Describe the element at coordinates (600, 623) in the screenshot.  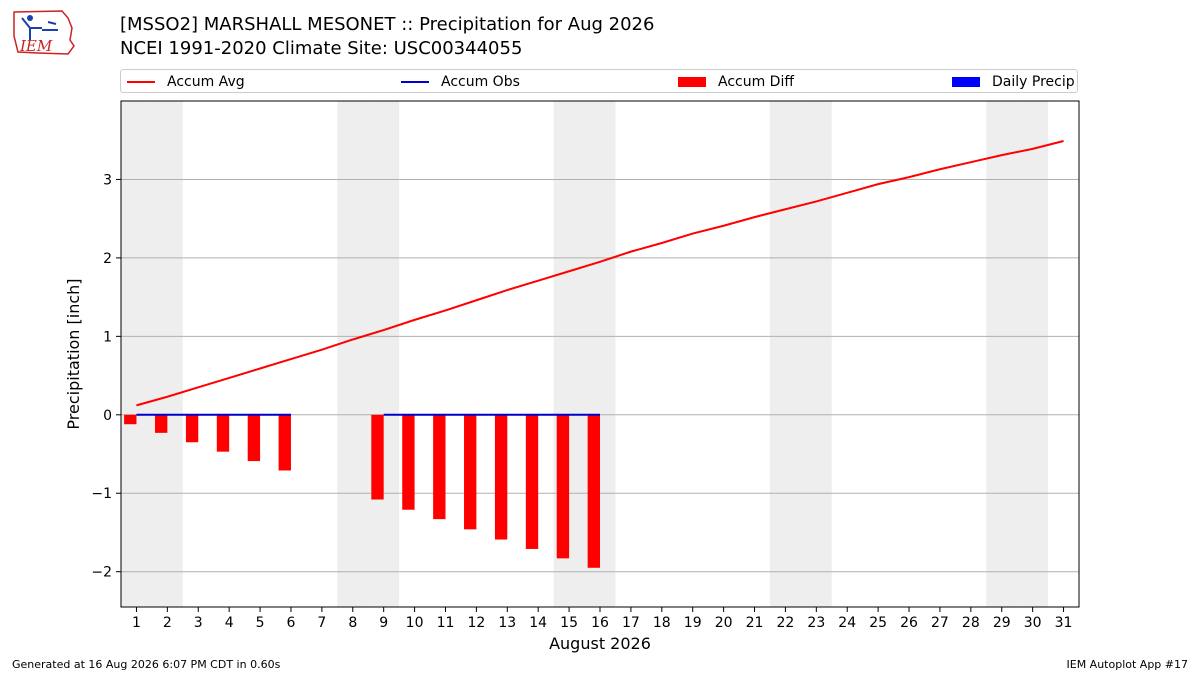
I see `x-tick-label: 16` at that location.